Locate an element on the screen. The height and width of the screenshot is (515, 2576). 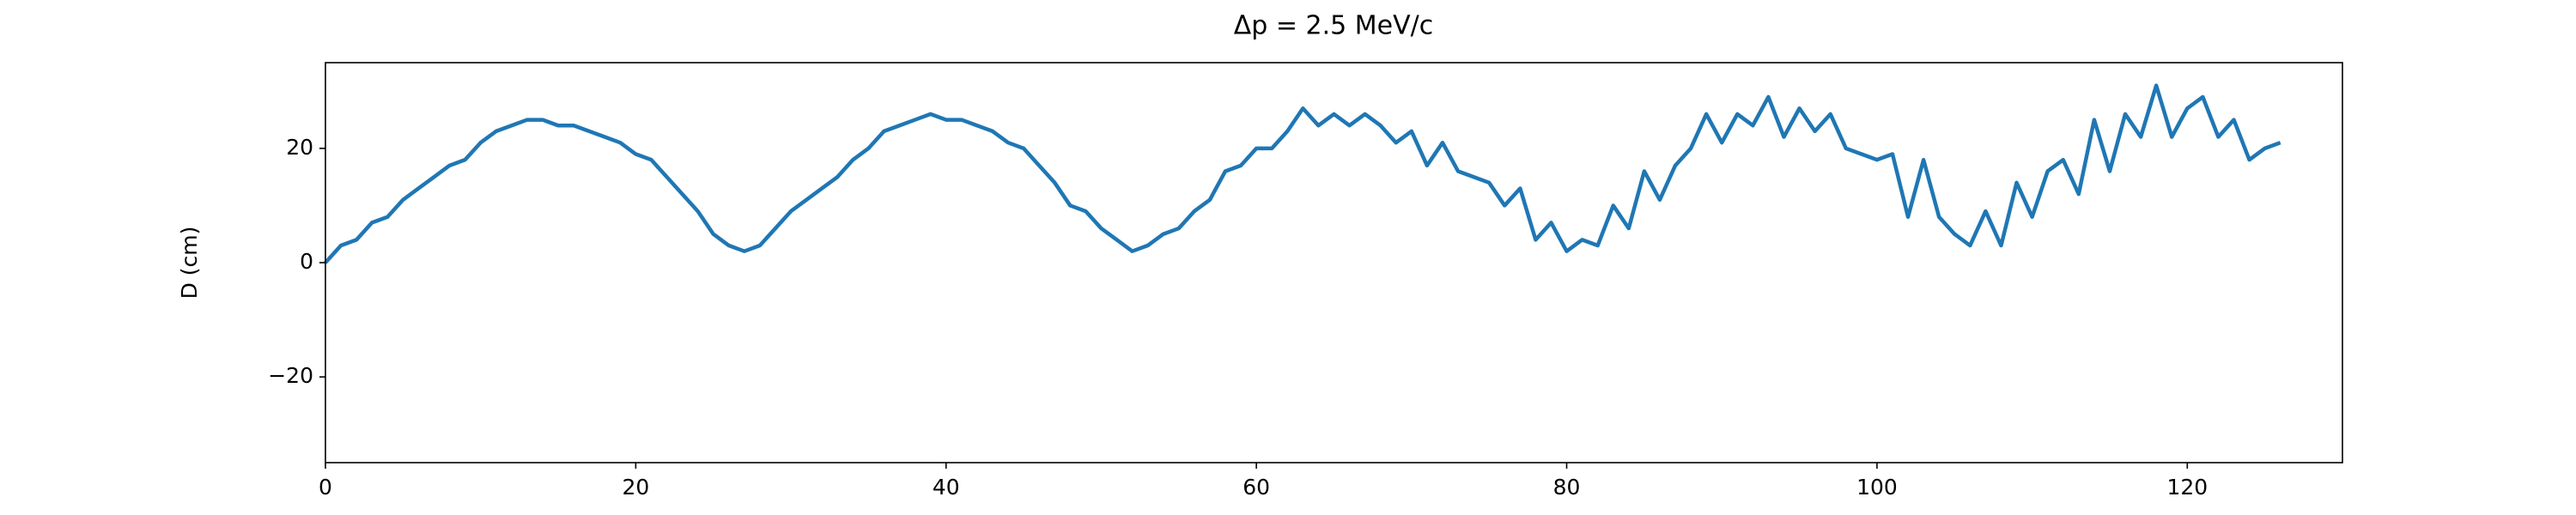
y-tick-label: 20 is located at coordinates (300, 147).